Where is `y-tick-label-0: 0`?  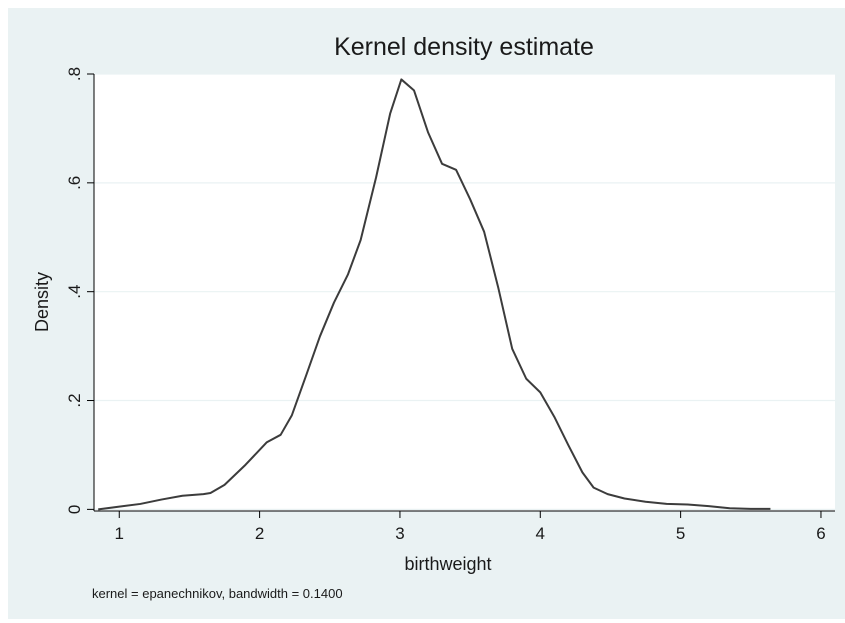
y-tick-label-0: 0 is located at coordinates (74, 509).